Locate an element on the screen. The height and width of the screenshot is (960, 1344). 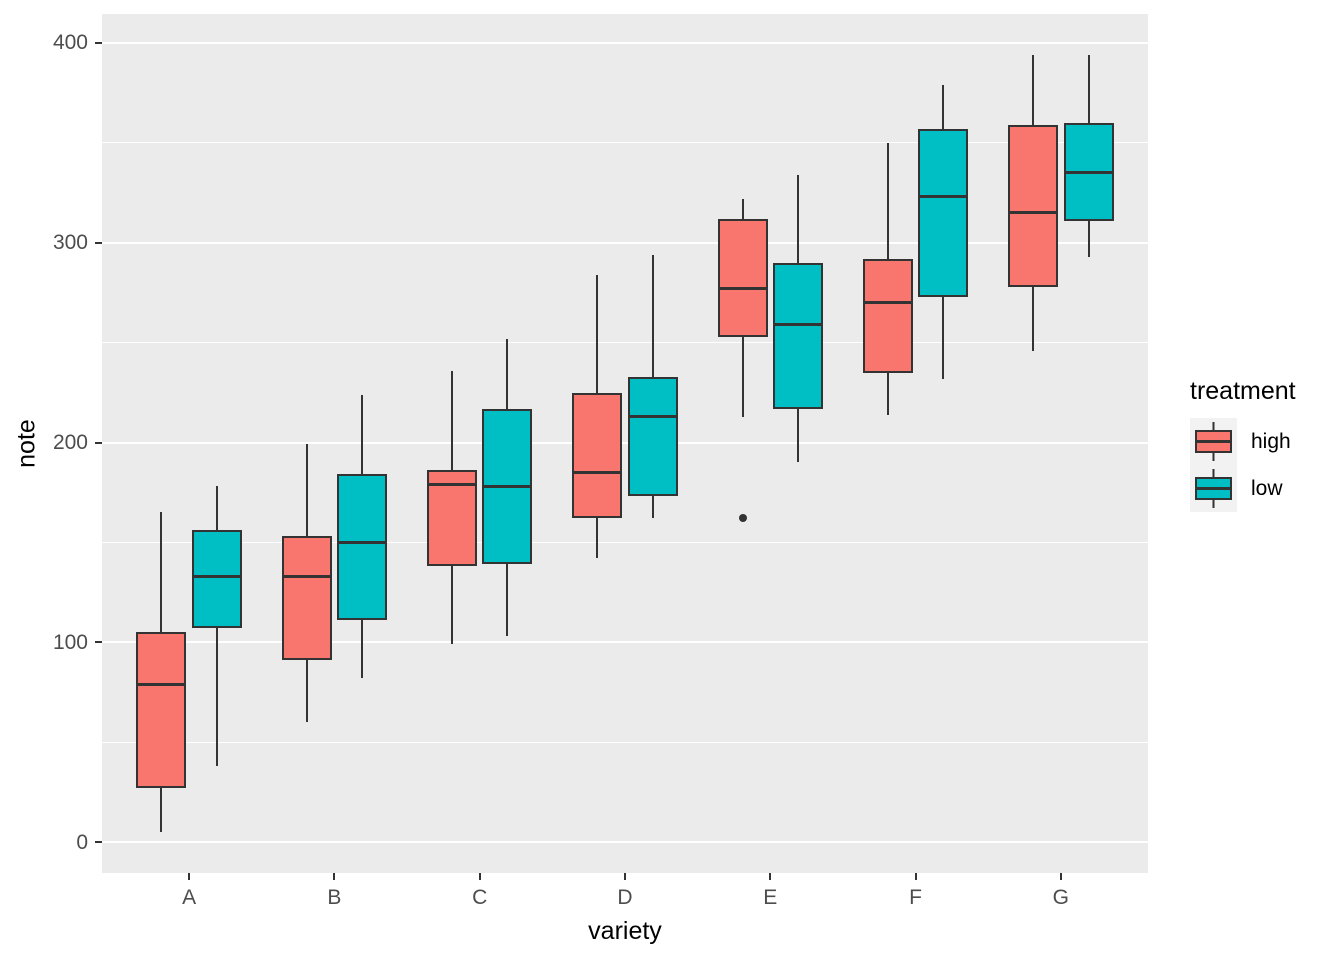
y-tick-label: 100 is located at coordinates (70, 642).